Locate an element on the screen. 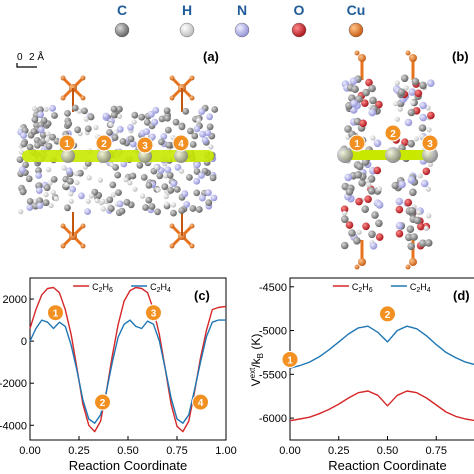  x-tick-label: 1.00 is located at coordinates (225, 451).